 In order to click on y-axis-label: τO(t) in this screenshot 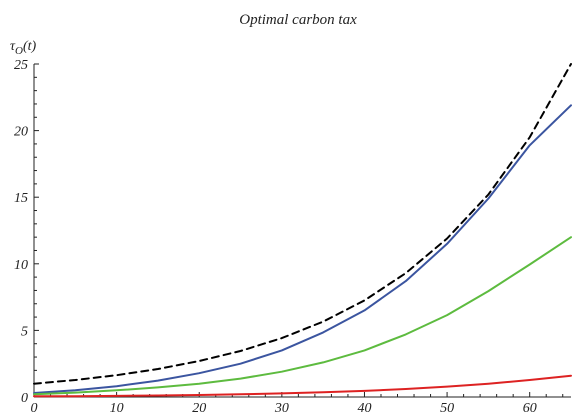, I will do `click(23, 48)`.